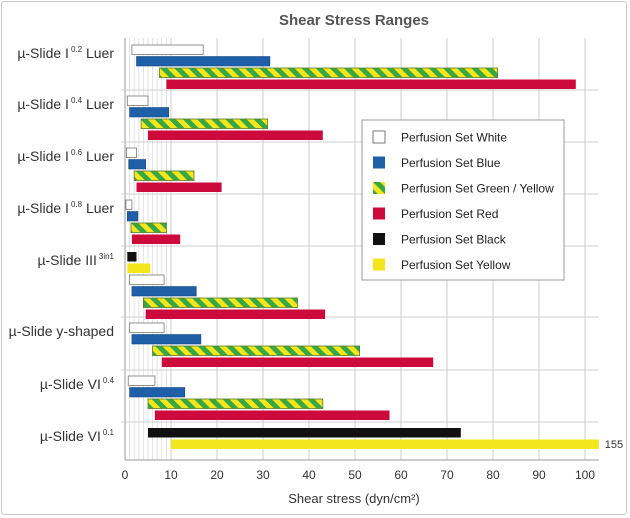 The height and width of the screenshot is (518, 630). What do you see at coordinates (379, 239) in the screenshot?
I see `legend-swatch-black` at bounding box center [379, 239].